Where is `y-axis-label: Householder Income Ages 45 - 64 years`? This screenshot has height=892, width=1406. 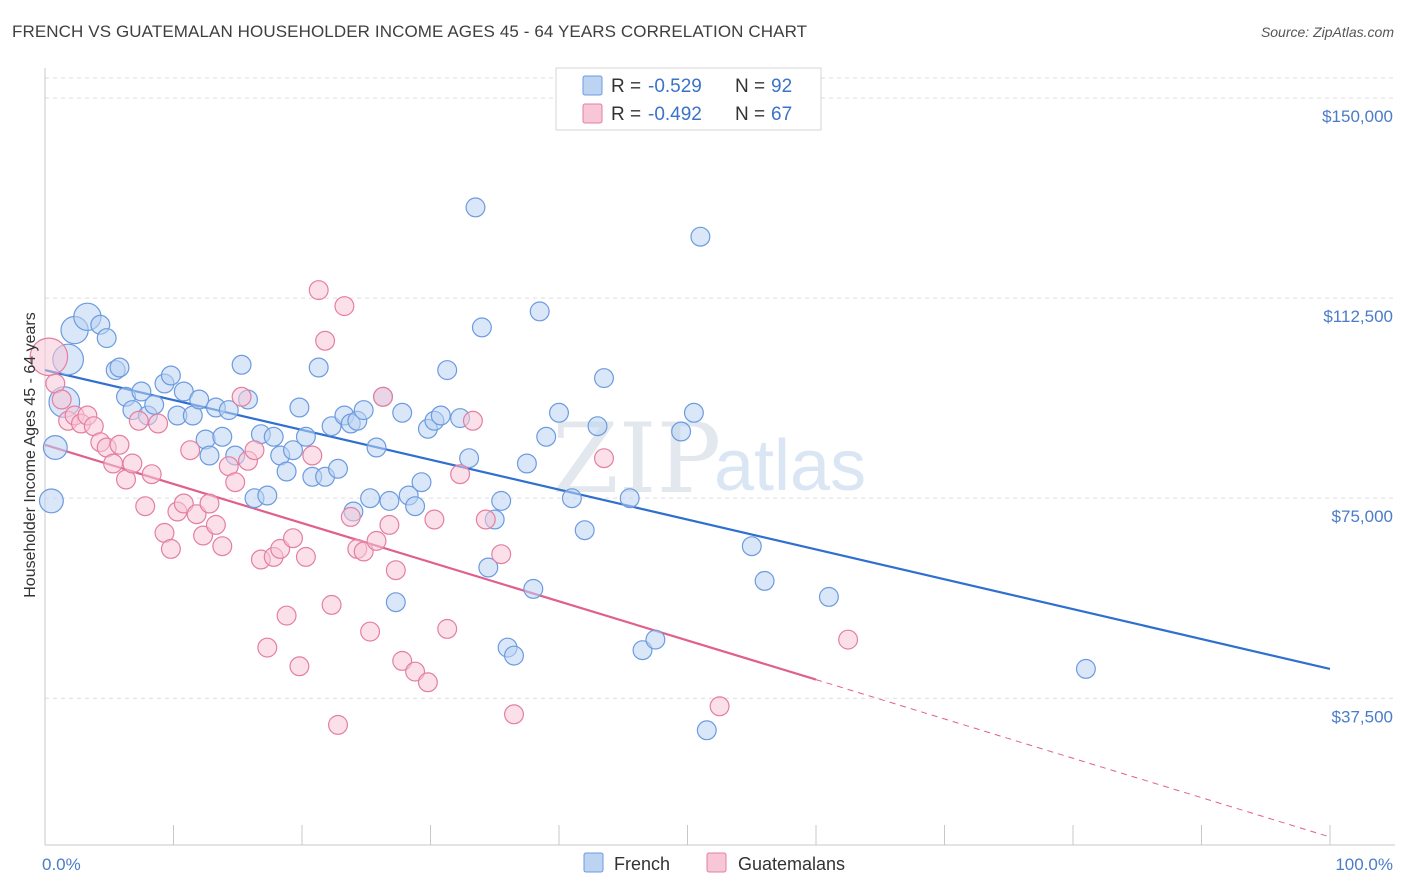 y-axis-label: Householder Income Ages 45 - 64 years is located at coordinates (30, 455).